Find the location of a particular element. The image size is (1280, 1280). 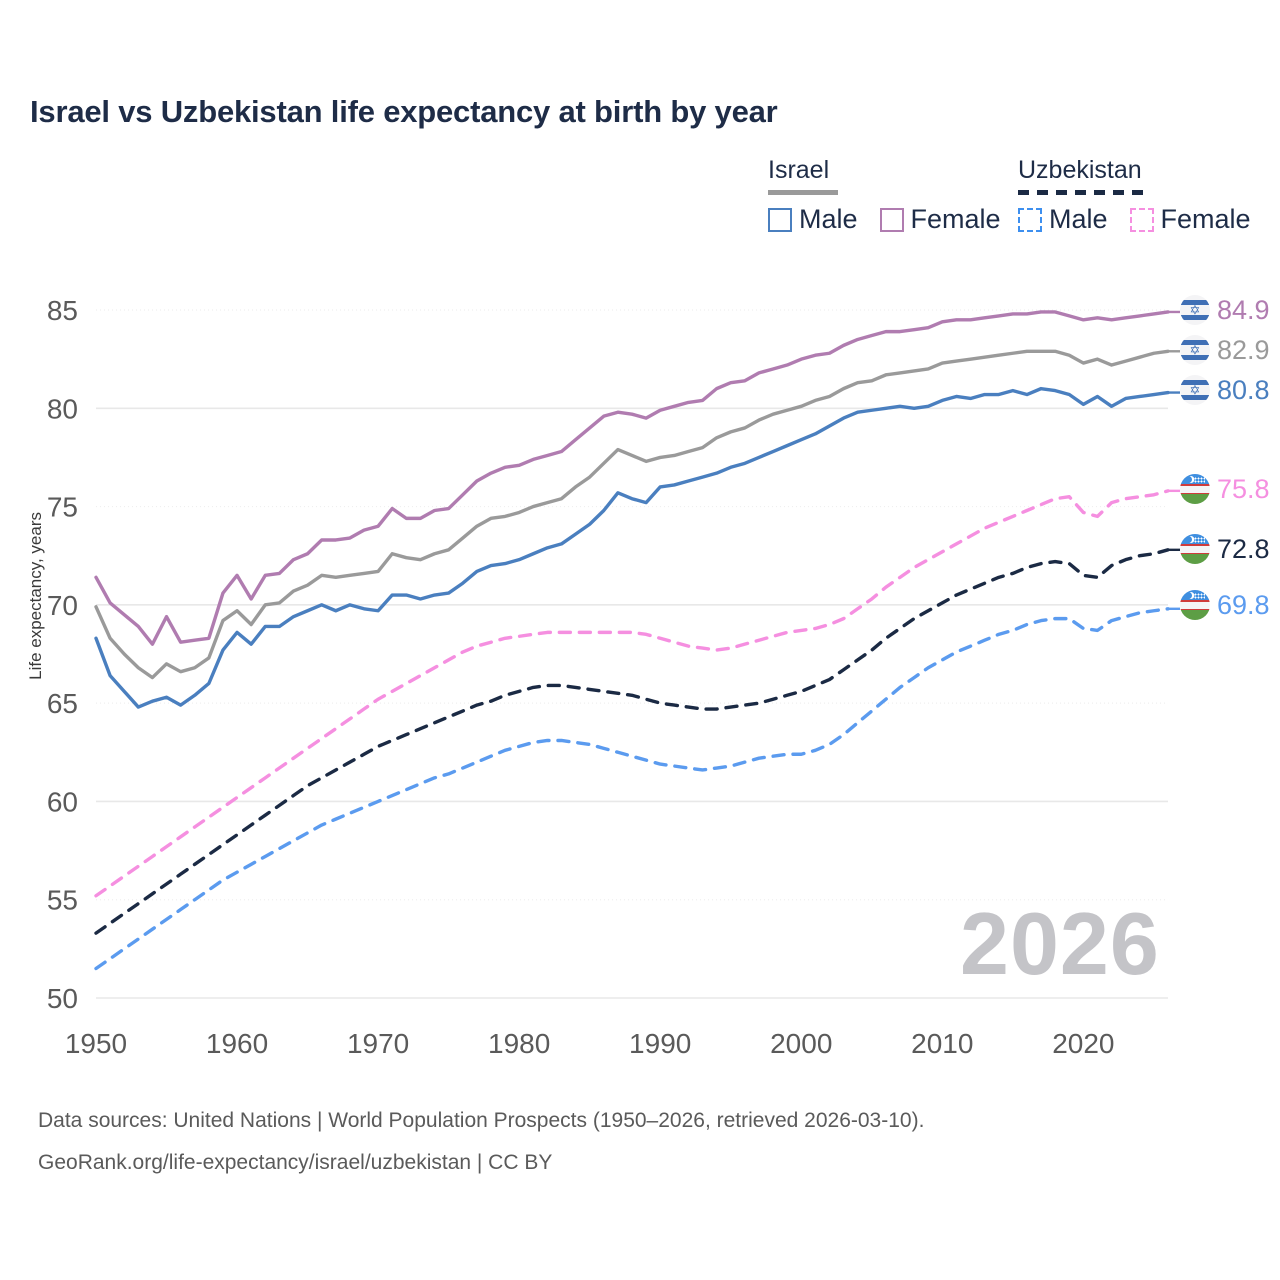

legend-swatch-israel-male is located at coordinates (780, 219).